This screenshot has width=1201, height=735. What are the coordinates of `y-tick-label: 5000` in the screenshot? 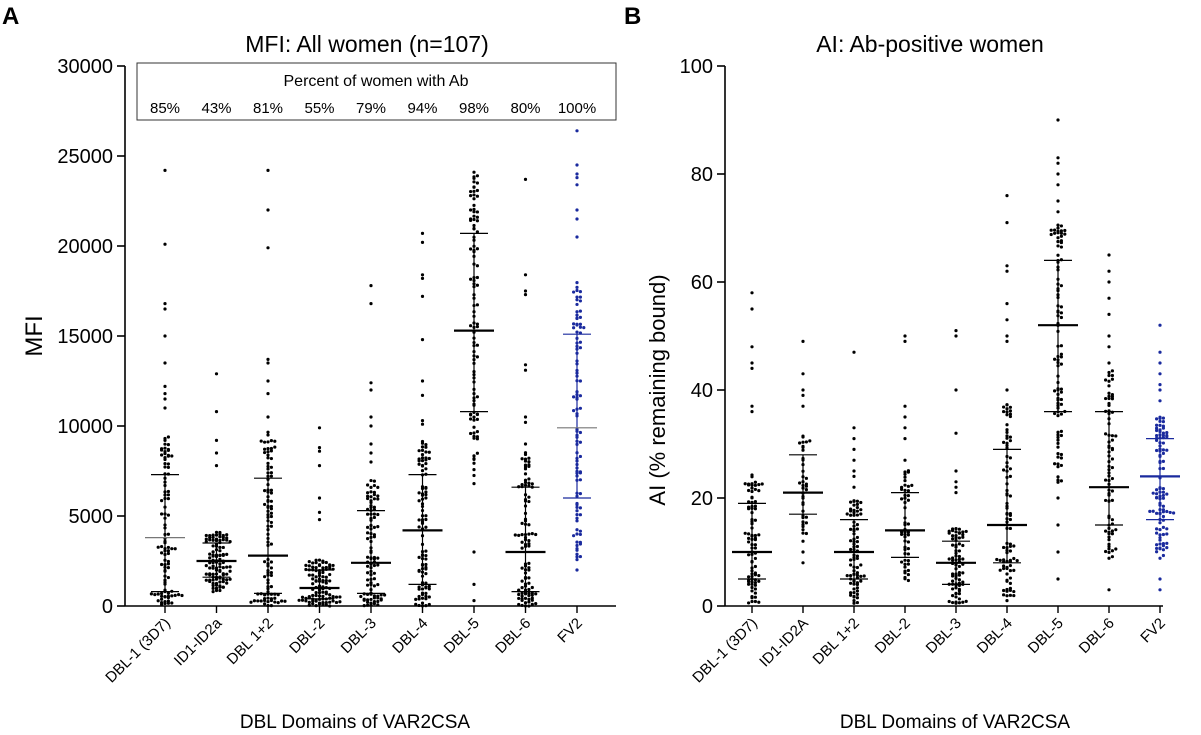 It's located at (91, 517).